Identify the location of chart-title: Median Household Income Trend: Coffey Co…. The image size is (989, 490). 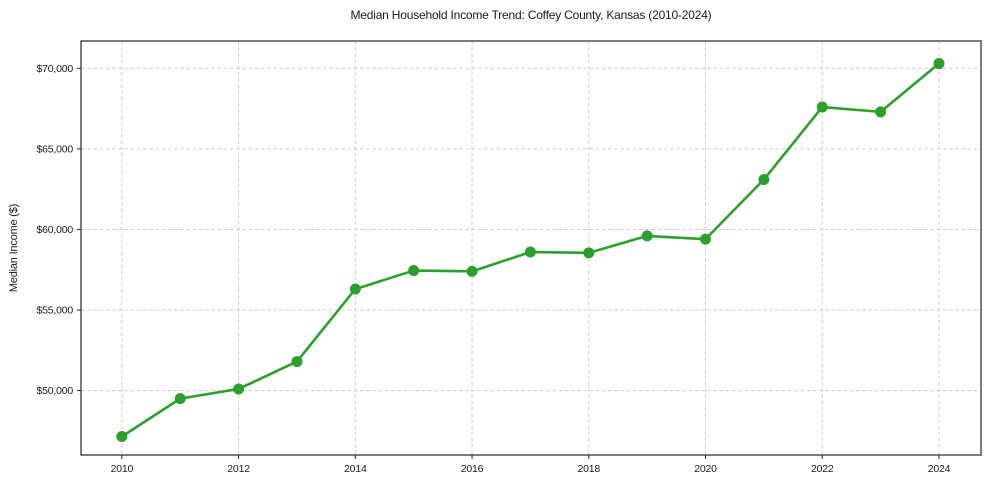
(531, 15).